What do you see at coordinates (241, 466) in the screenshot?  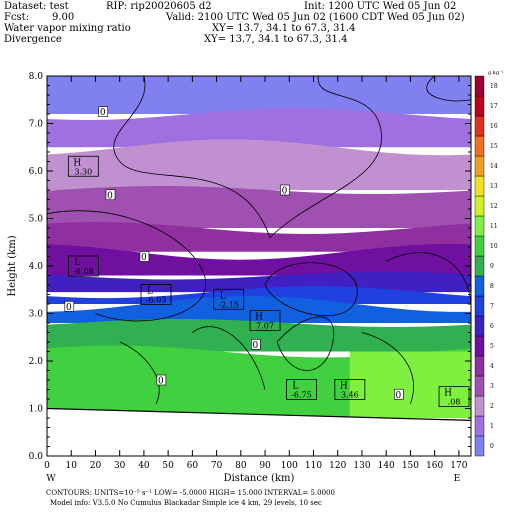 I see `x-tick-label: 80` at bounding box center [241, 466].